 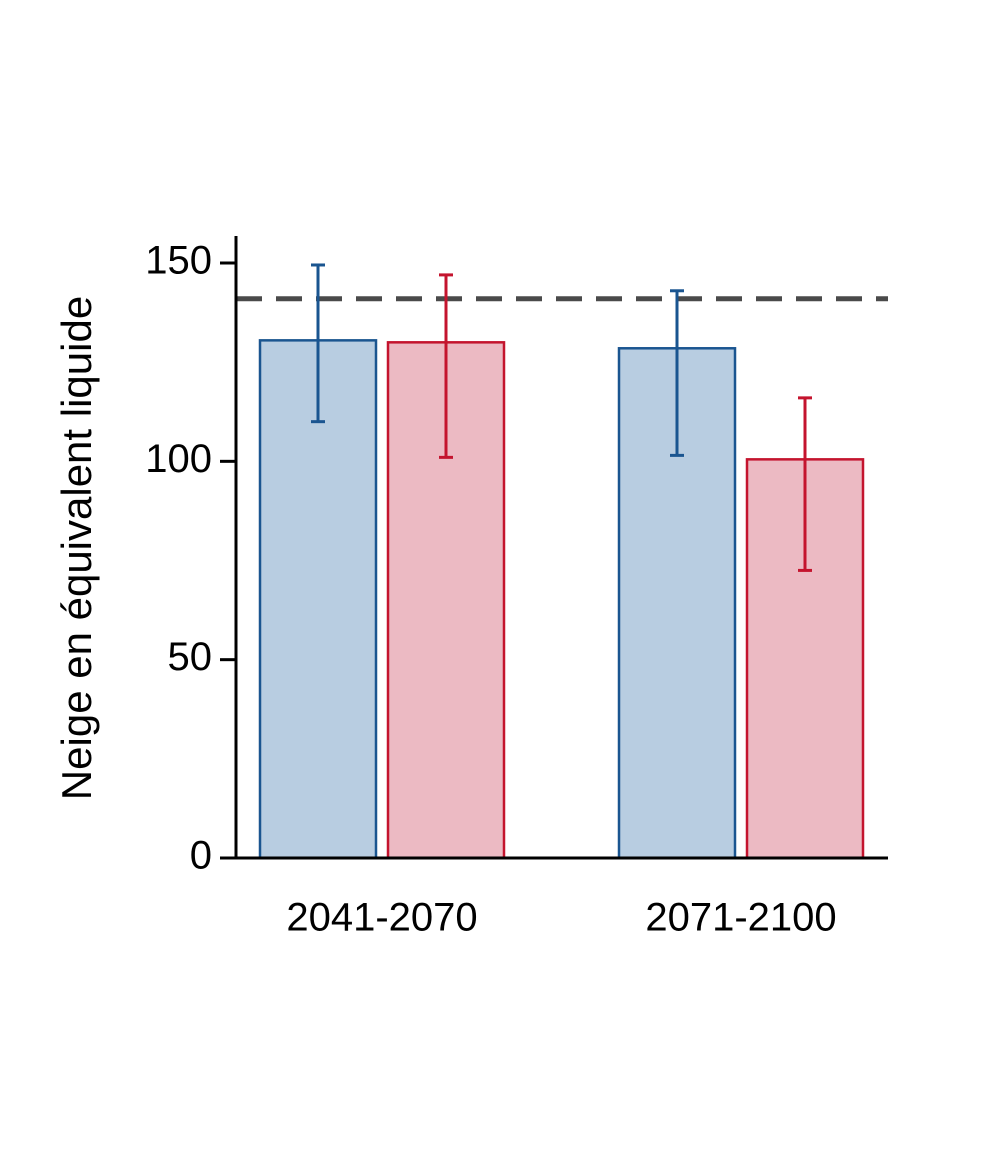 I want to click on y-tick-label-150: 150, so click(x=178, y=261).